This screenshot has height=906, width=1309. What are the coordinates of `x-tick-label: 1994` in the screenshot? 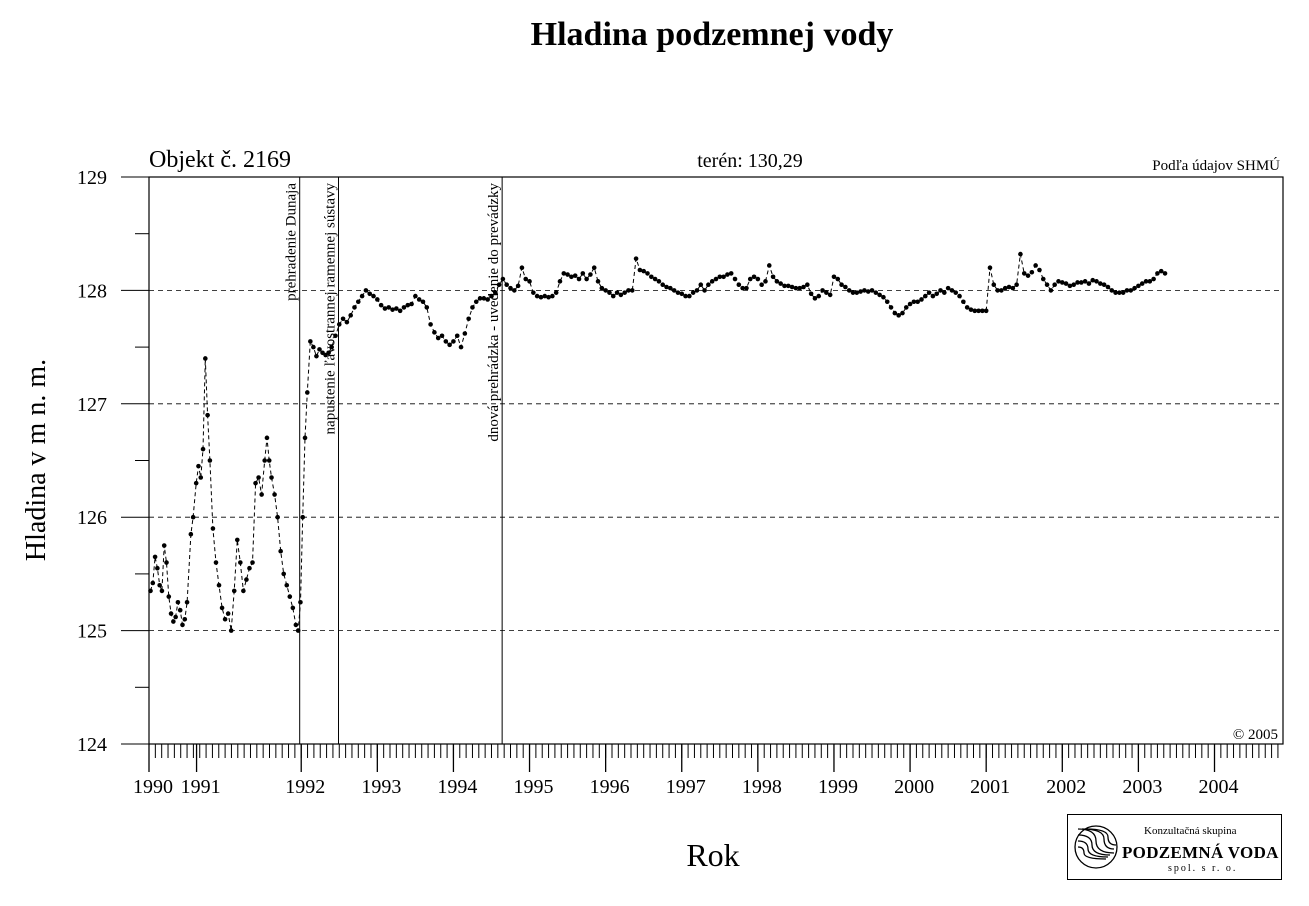 It's located at (457, 787).